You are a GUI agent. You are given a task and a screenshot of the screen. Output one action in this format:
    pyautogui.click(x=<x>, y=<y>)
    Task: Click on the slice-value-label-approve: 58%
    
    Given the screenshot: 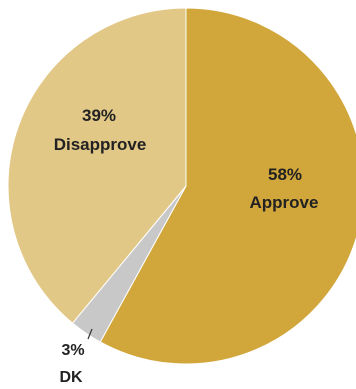 What is the action you would take?
    pyautogui.click(x=285, y=174)
    